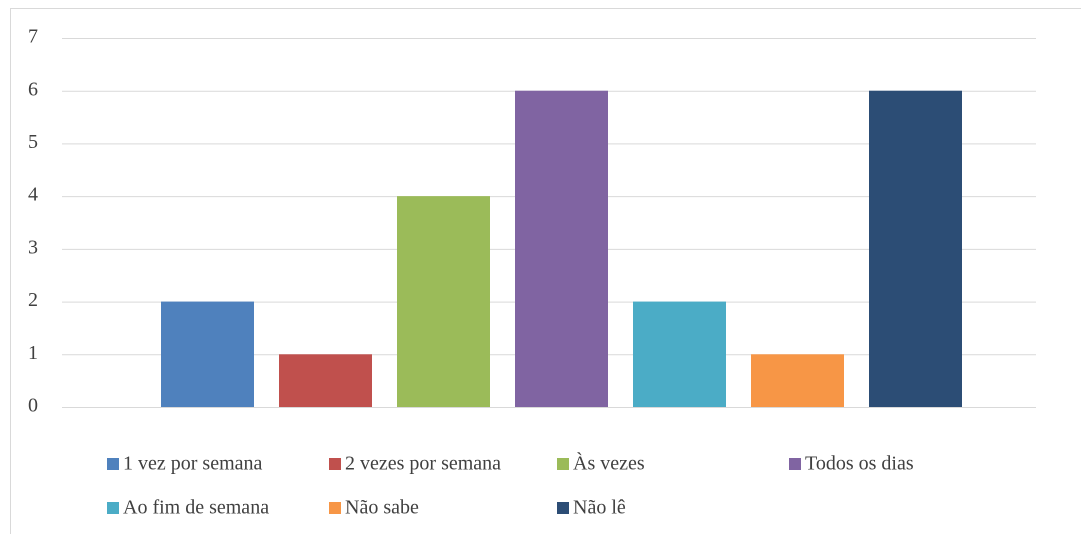 The width and height of the screenshot is (1081, 534). Describe the element at coordinates (33, 195) in the screenshot. I see `y-tick-label: 4` at that location.